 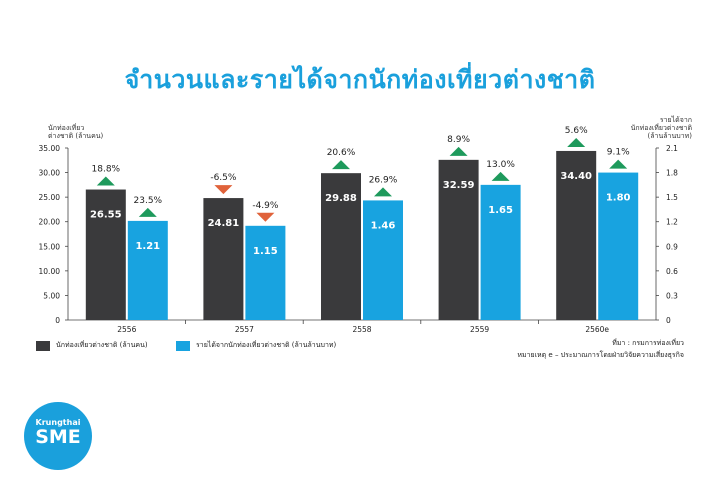 What do you see at coordinates (672, 148) in the screenshot?
I see `y-tick-label-right: 2.1` at bounding box center [672, 148].